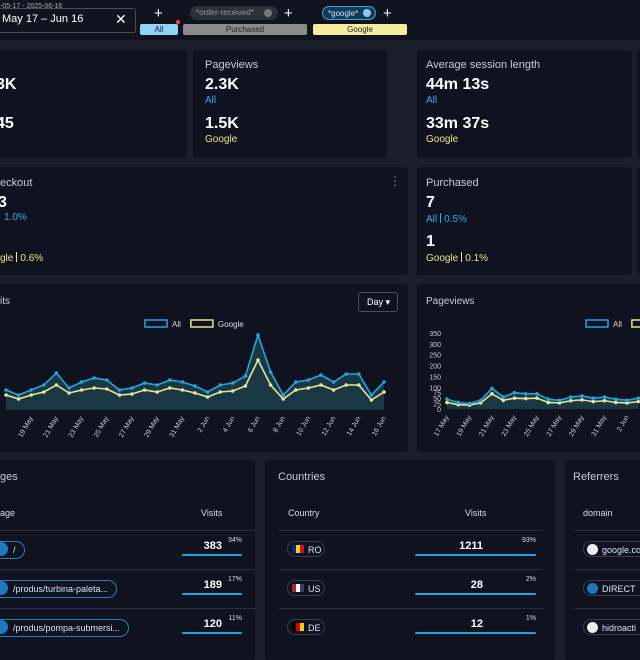 The image size is (640, 660). I want to click on card-primary: 3K, so click(8, 84).